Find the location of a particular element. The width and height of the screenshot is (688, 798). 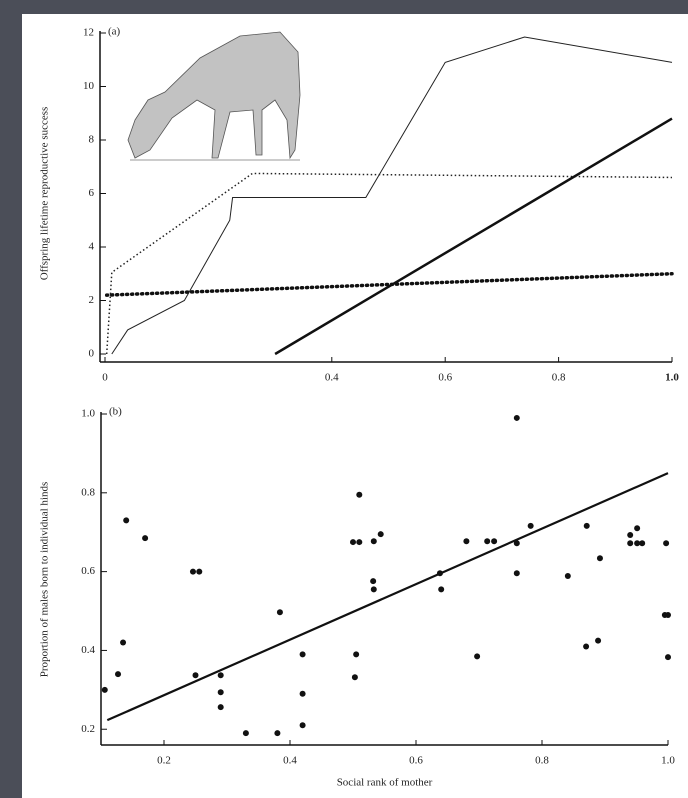

y-tick-label: 4 is located at coordinates (92, 247).